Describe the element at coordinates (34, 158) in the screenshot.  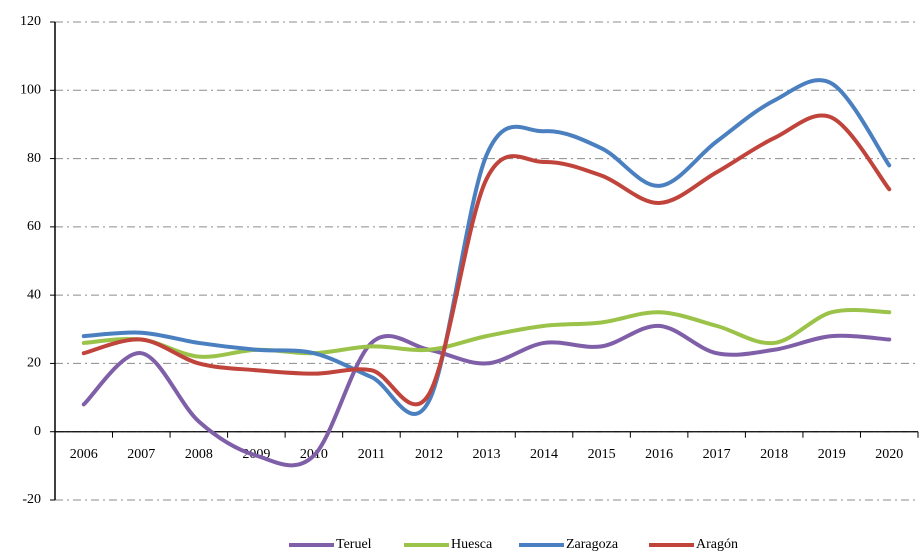
I see `y-tick-label: 80` at that location.